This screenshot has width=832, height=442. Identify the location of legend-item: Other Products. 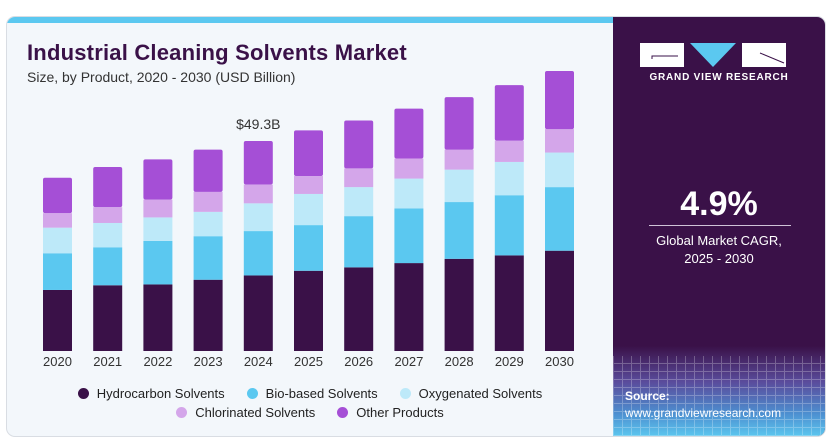
(390, 412).